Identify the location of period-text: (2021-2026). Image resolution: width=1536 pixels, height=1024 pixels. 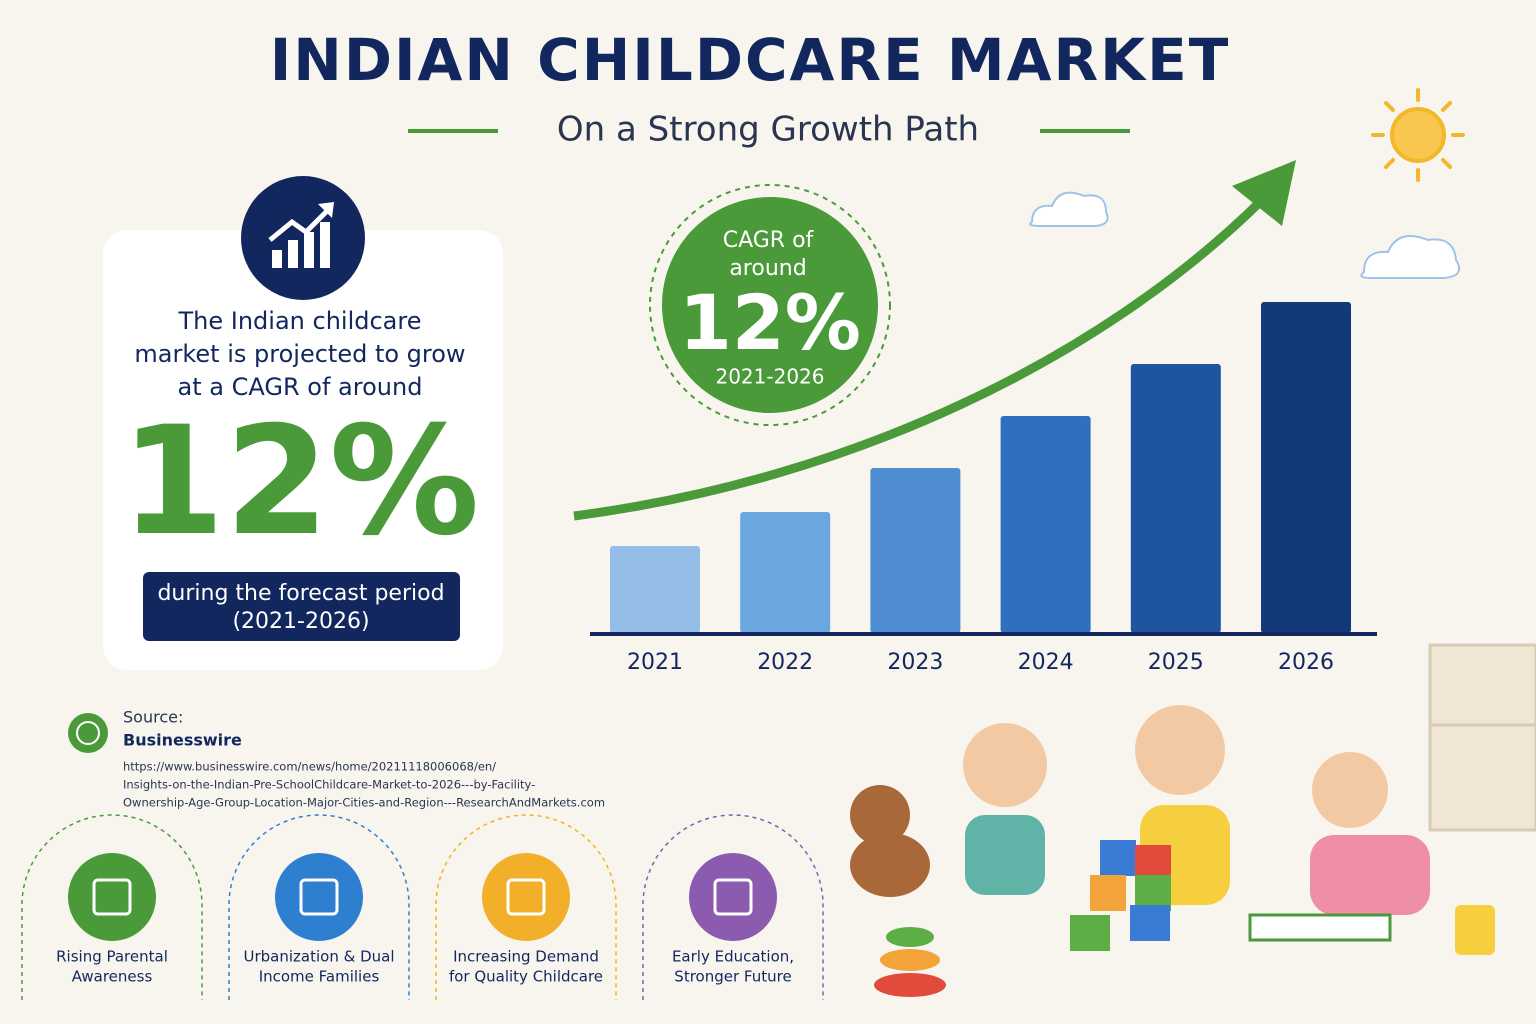
(300, 621).